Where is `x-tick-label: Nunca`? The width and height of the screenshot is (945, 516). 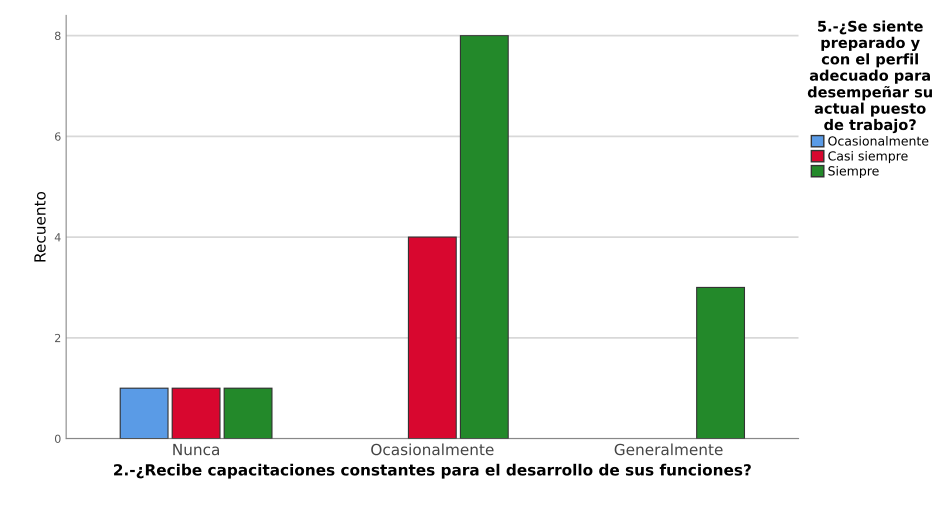 x-tick-label: Nunca is located at coordinates (196, 450).